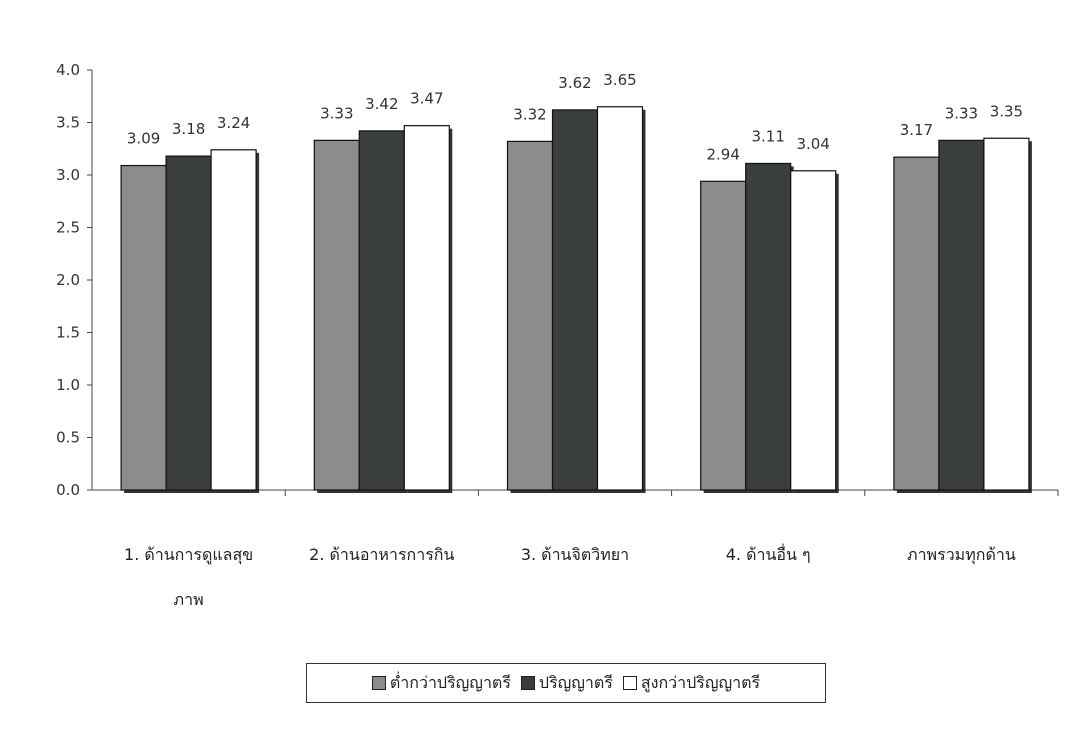  Describe the element at coordinates (68, 280) in the screenshot. I see `y-tick-label: 2.0` at that location.